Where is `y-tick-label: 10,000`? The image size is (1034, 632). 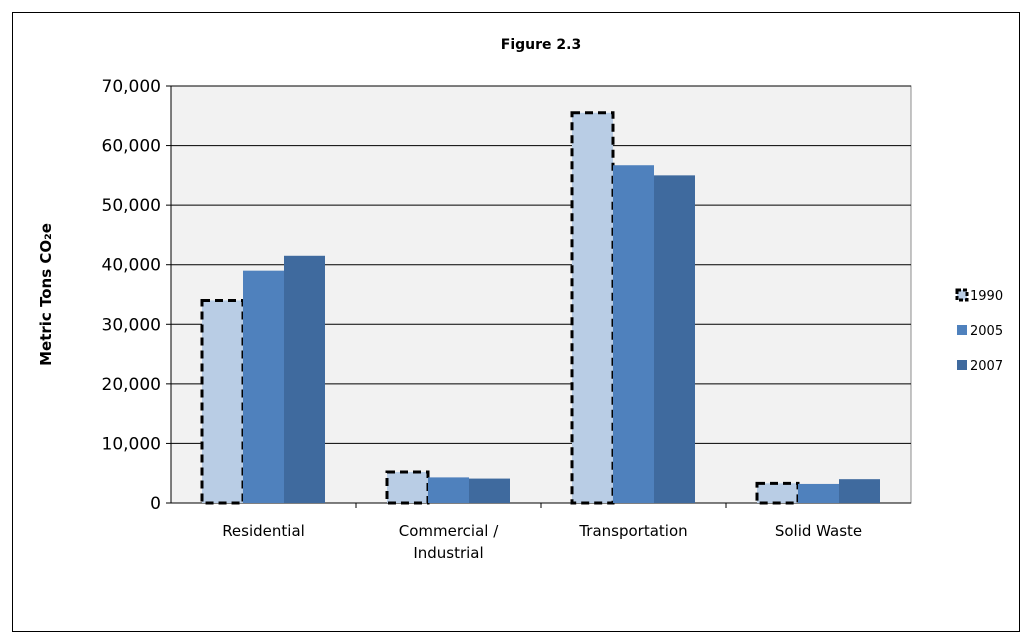 y-tick-label: 10,000 is located at coordinates (131, 444).